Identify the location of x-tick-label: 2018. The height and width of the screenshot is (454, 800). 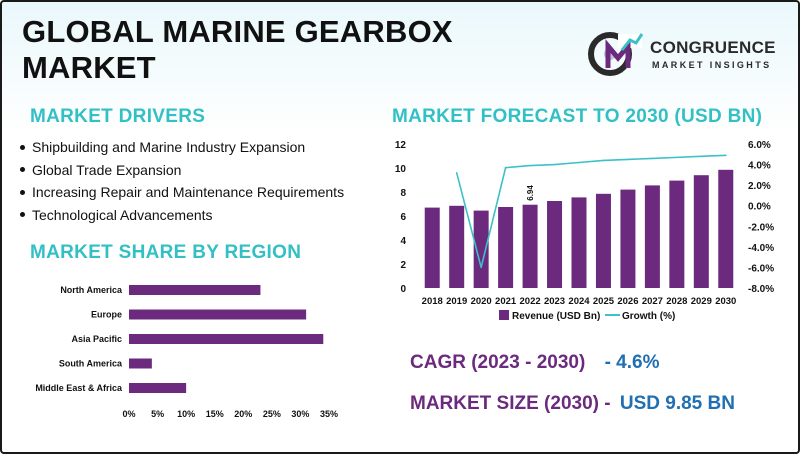
(432, 301).